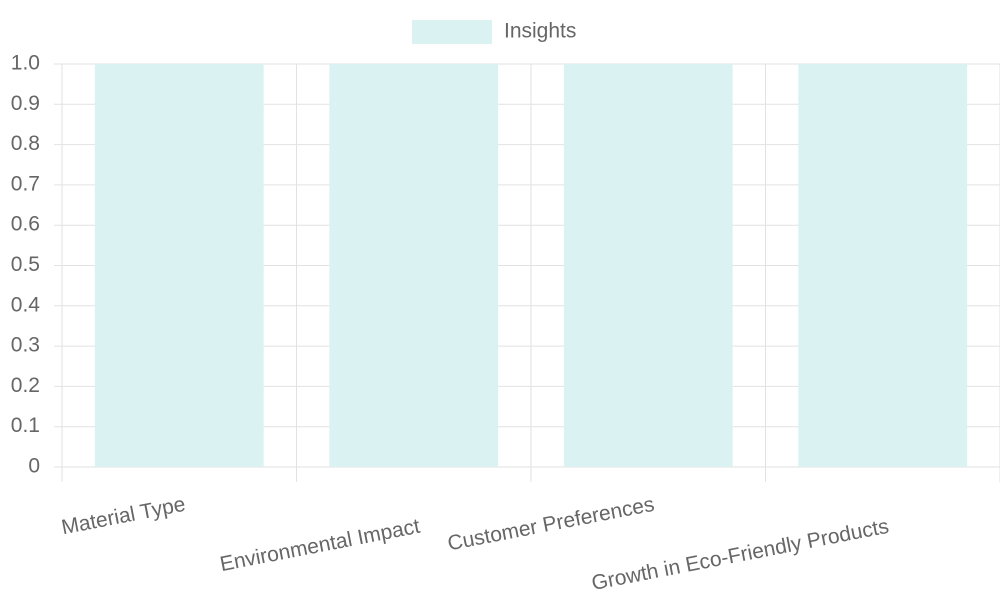 Image resolution: width=1000 pixels, height=600 pixels. Describe the element at coordinates (551, 524) in the screenshot. I see `x-tick-label: Customer Preferences` at that location.